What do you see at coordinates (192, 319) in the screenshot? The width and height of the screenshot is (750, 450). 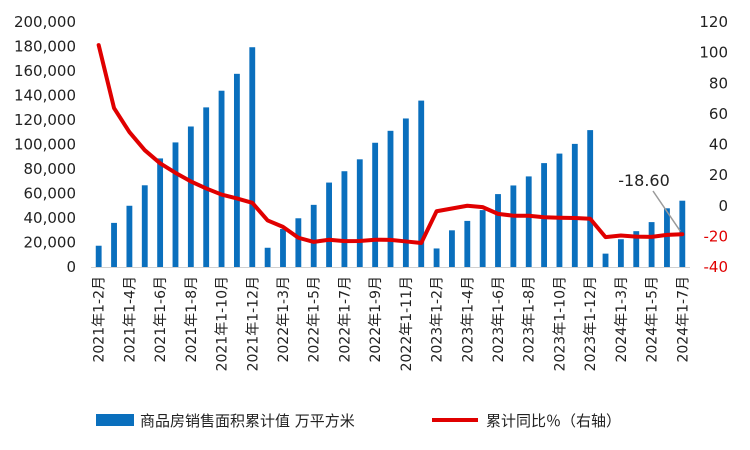 I see `x-tick-label: 2021年1-8月` at bounding box center [192, 319].